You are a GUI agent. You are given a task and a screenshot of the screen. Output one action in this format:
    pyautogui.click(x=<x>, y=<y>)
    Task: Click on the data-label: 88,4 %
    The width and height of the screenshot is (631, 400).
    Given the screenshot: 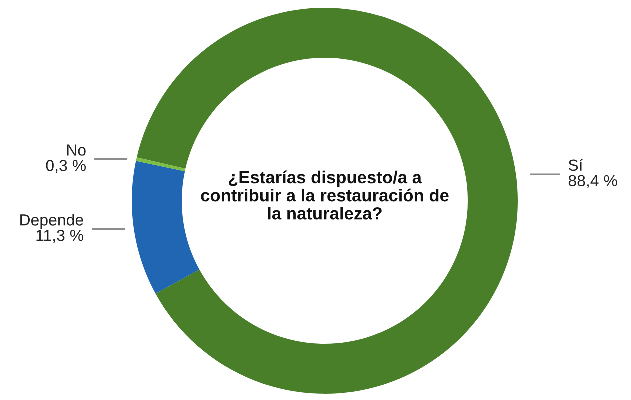 What is the action you would take?
    pyautogui.click(x=593, y=181)
    